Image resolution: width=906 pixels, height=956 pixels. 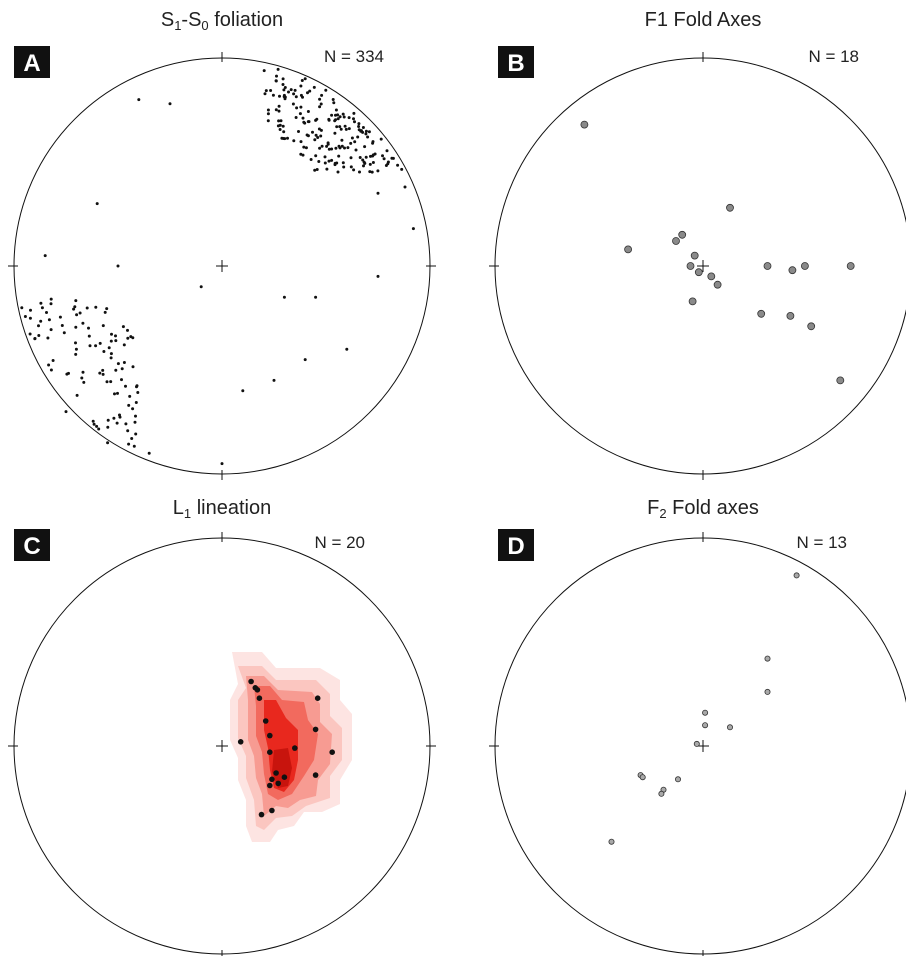 I want to click on panel-a-letter: A, so click(x=31, y=63).